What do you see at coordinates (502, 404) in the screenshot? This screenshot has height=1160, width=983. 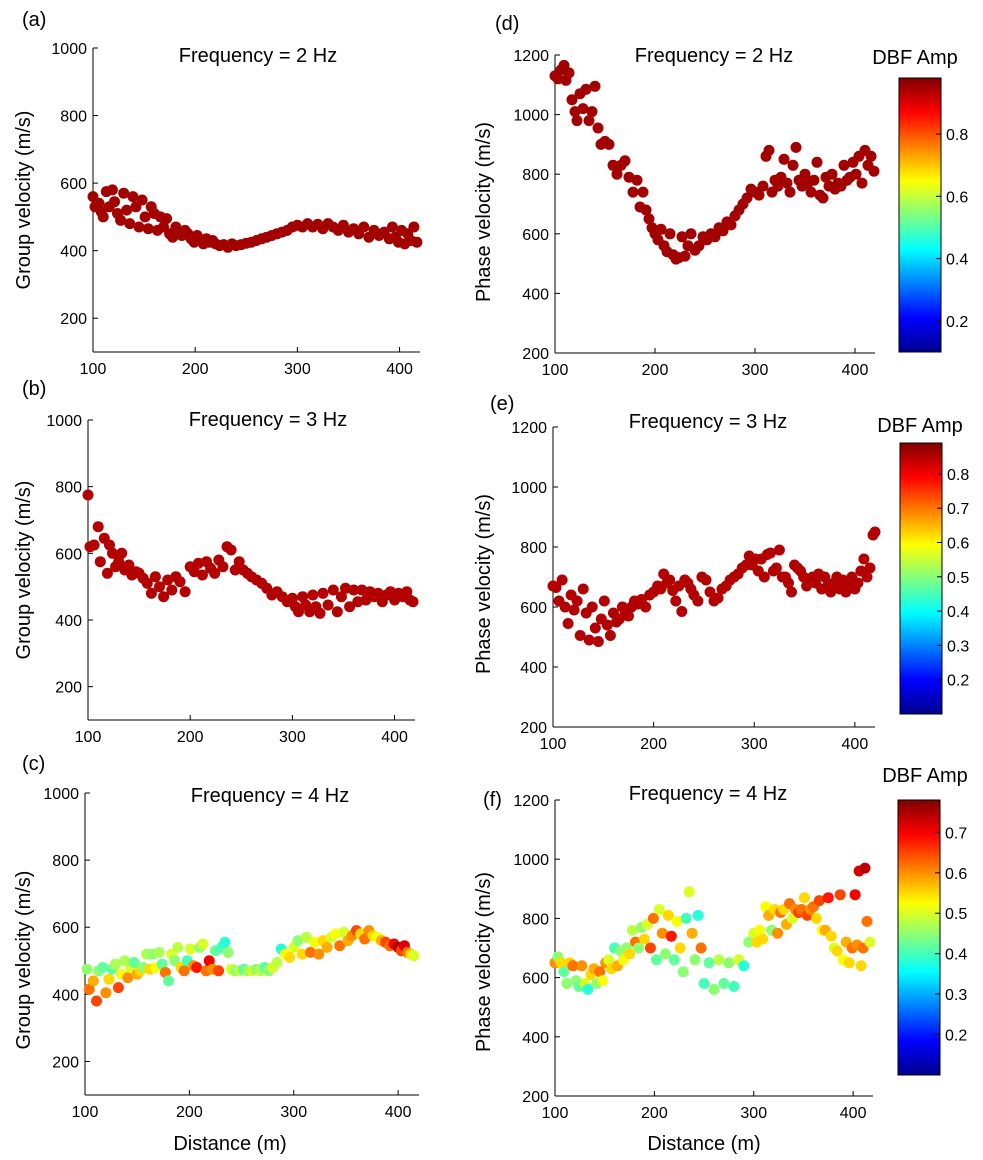 I see `panel-label: (e)` at bounding box center [502, 404].